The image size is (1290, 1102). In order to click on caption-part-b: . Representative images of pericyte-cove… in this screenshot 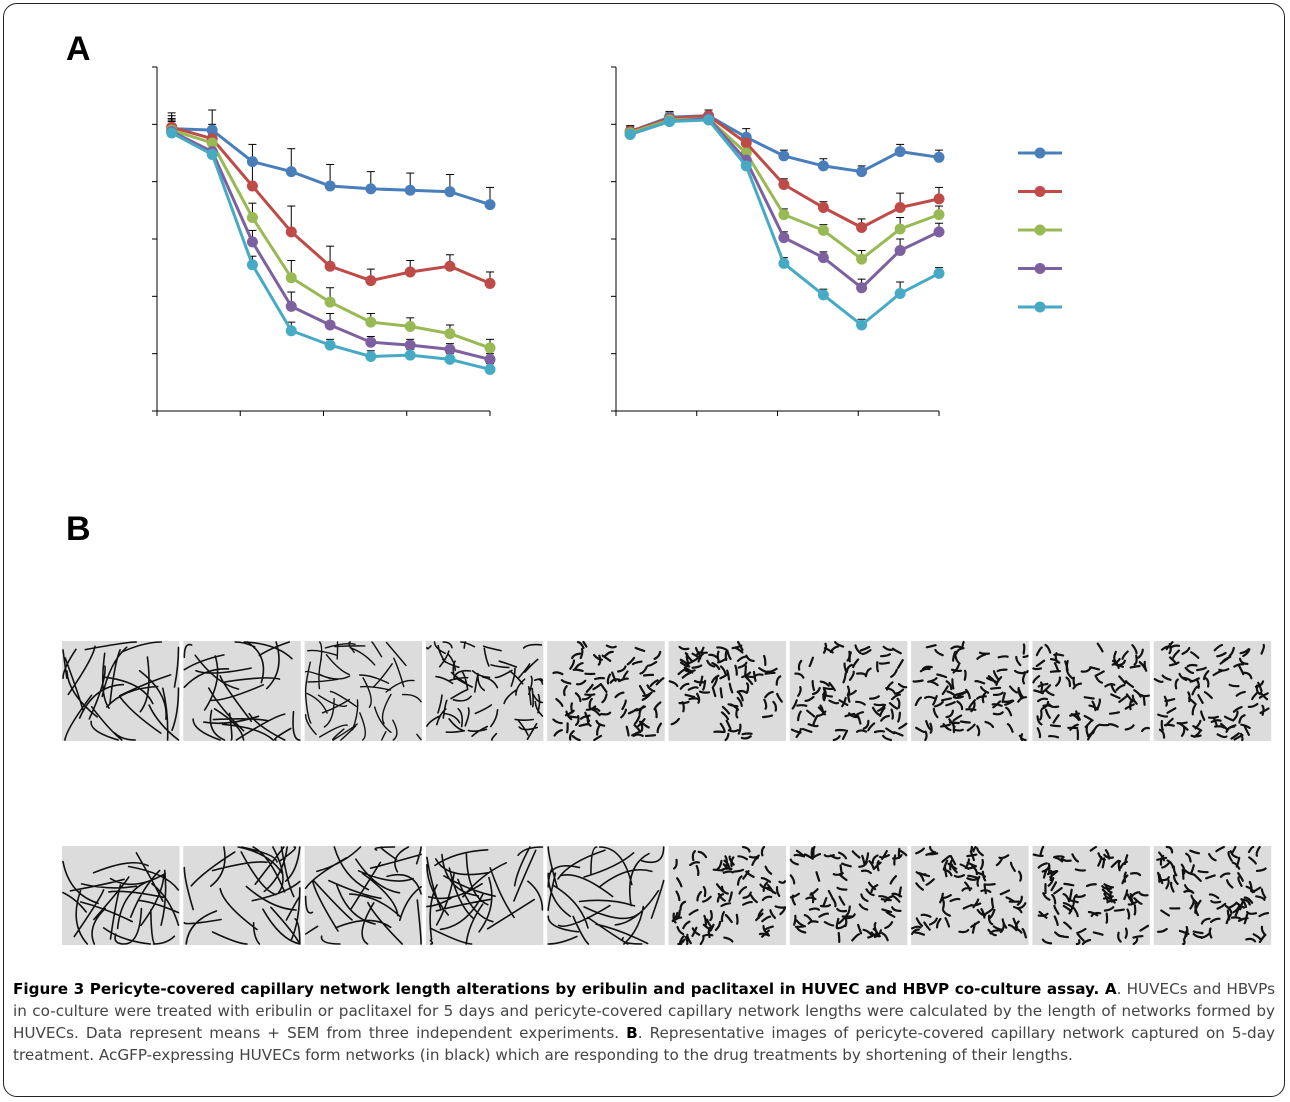, I will do `click(644, 1044)`.